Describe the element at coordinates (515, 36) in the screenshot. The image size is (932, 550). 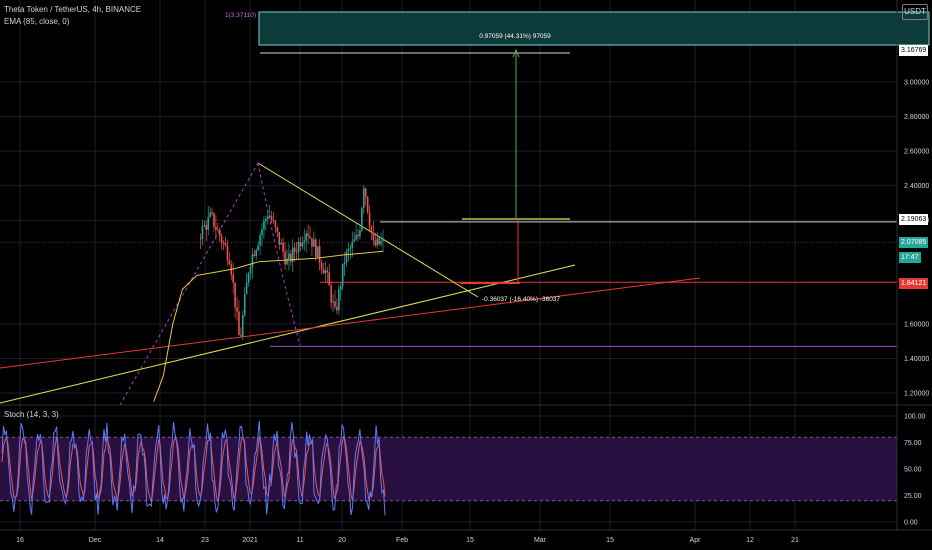
I see `target-box-label: 0.97059 (44.31%) 97059` at that location.